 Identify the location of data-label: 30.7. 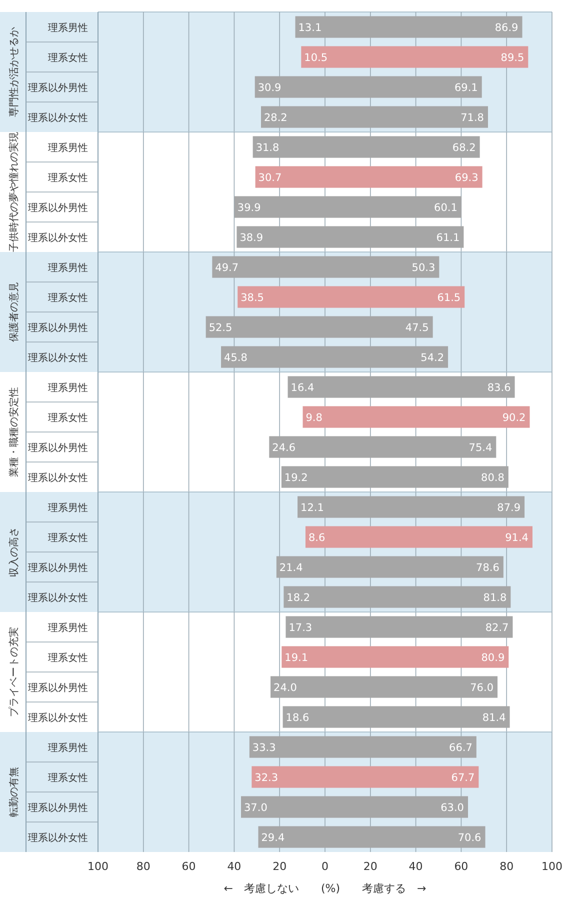
(270, 178).